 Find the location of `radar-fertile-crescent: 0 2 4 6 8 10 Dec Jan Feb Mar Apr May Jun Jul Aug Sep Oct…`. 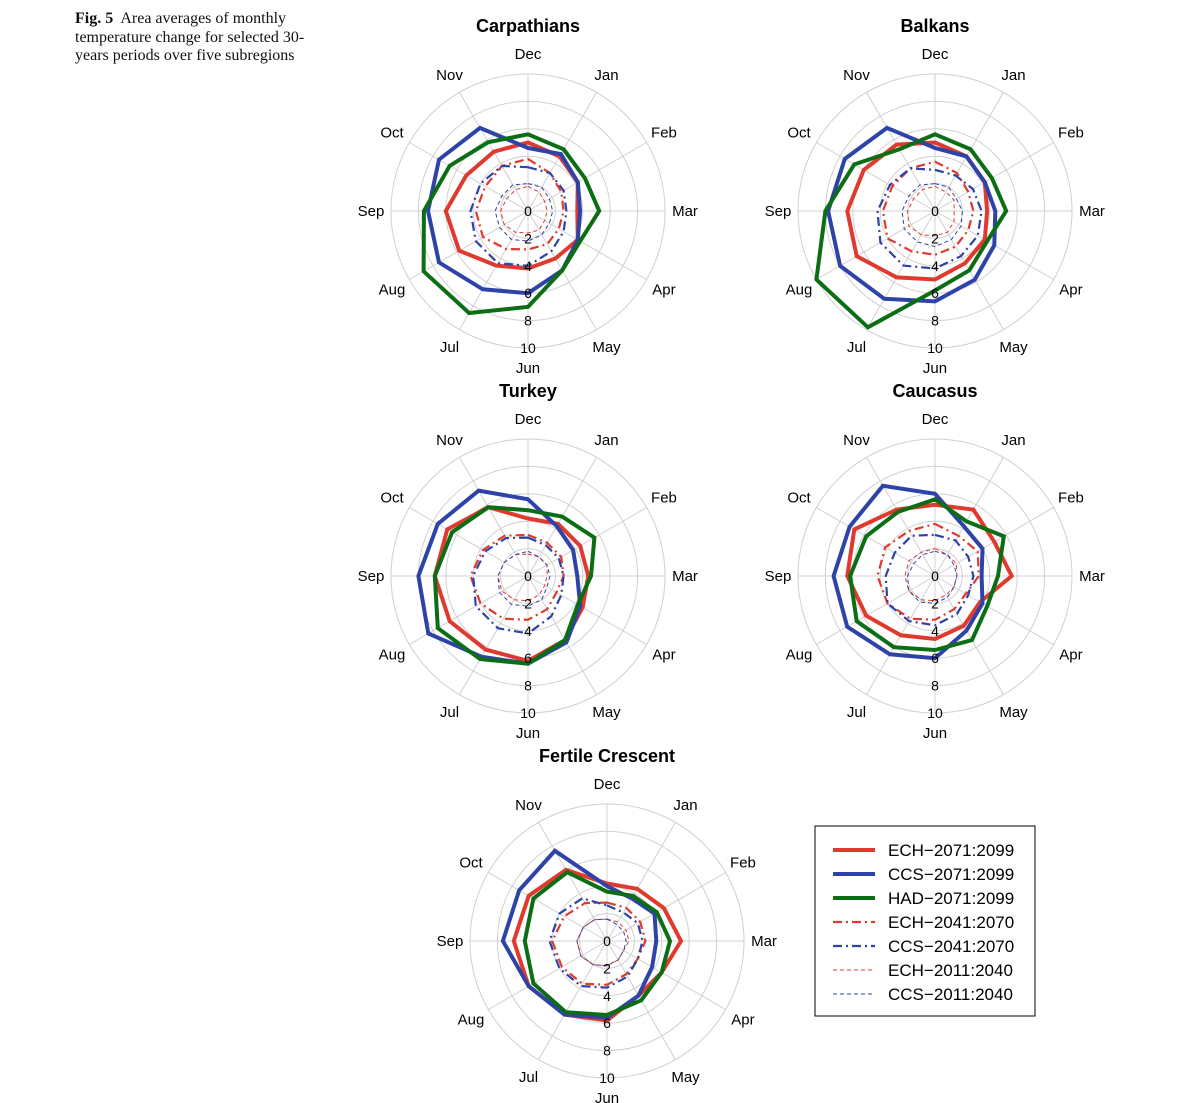

radar-fertile-crescent: 0 2 4 6 8 10 Dec Jan Feb Mar Apr May Jun Jul Aug Sep Oct… is located at coordinates (607, 924).